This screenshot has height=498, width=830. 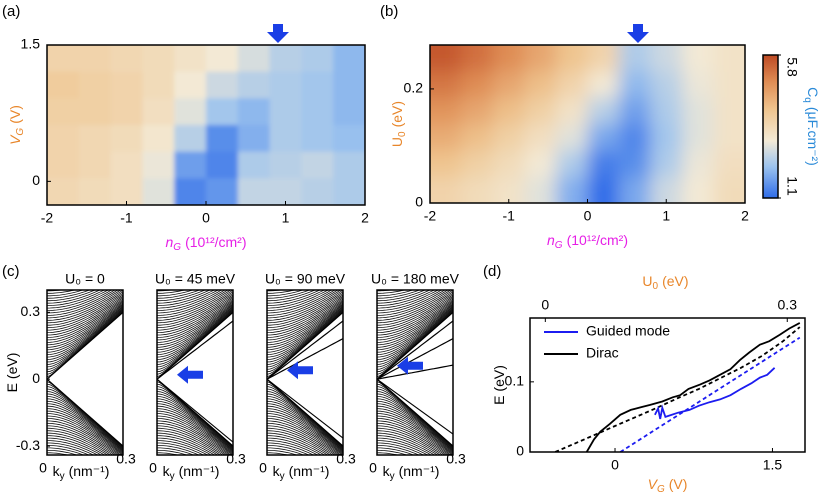 I want to click on label-part: C, so click(x=813, y=92).